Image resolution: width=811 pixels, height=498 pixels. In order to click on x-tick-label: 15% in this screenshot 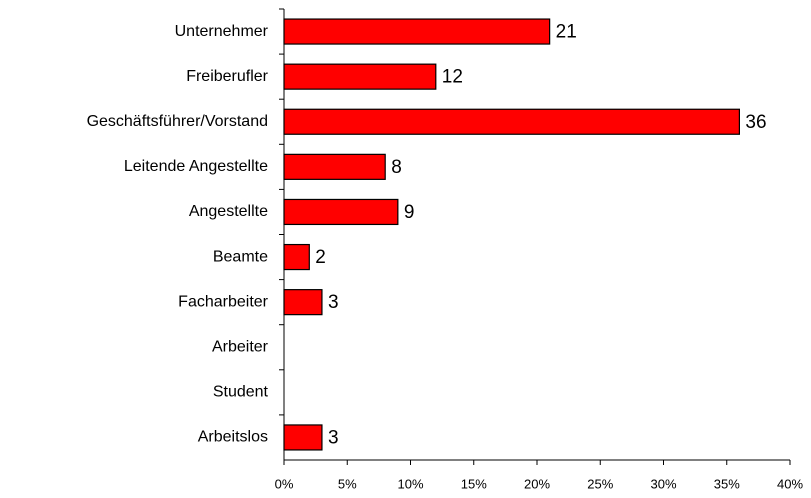, I will do `click(474, 483)`.